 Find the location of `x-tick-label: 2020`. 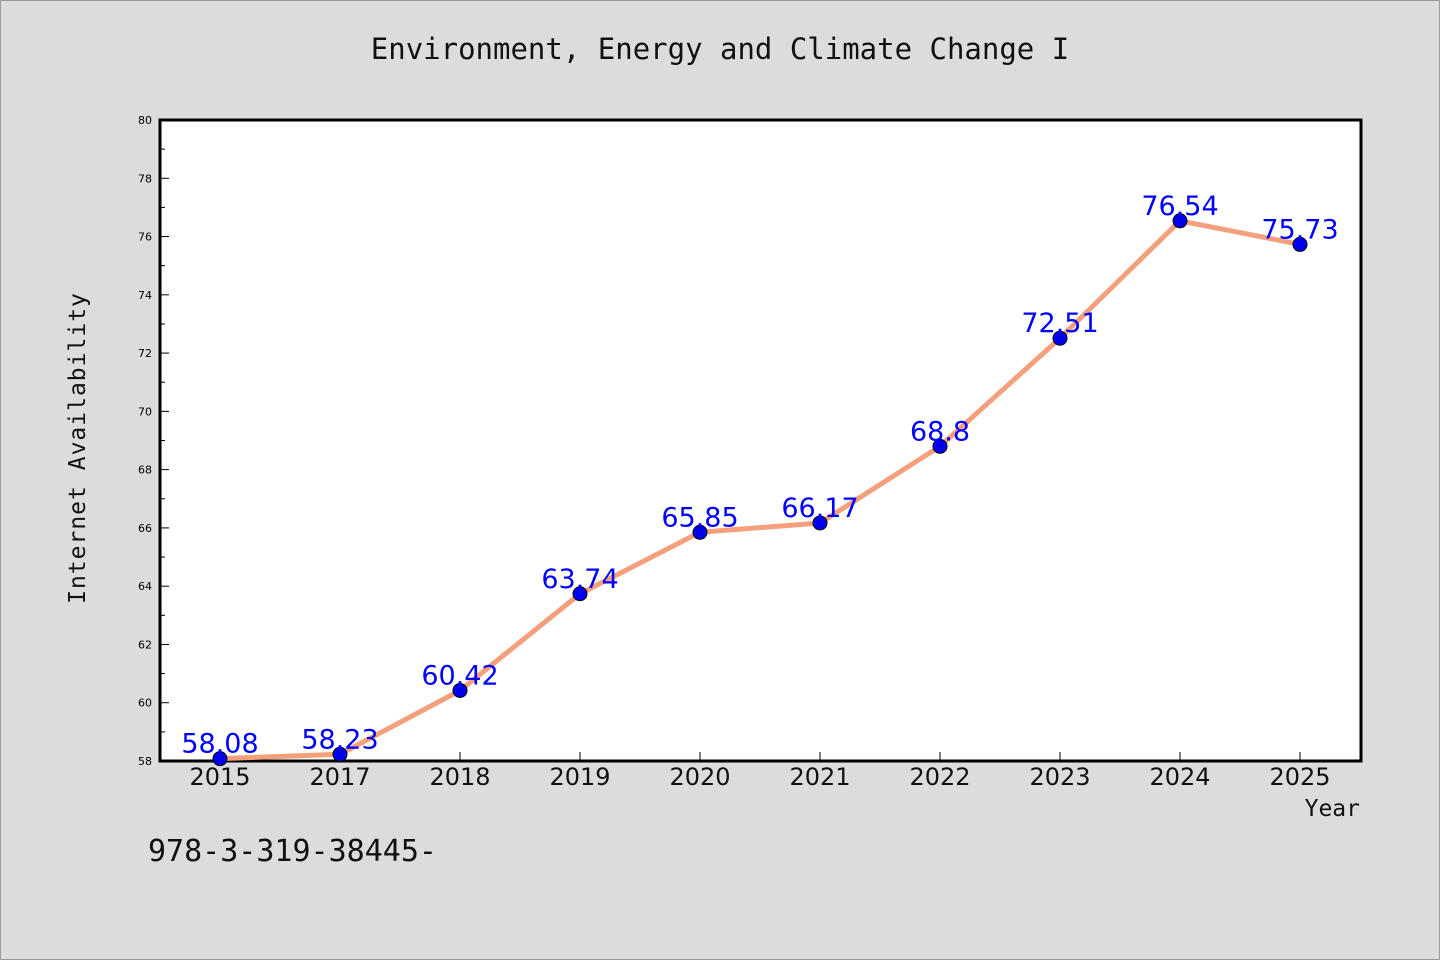

x-tick-label: 2020 is located at coordinates (699, 777).